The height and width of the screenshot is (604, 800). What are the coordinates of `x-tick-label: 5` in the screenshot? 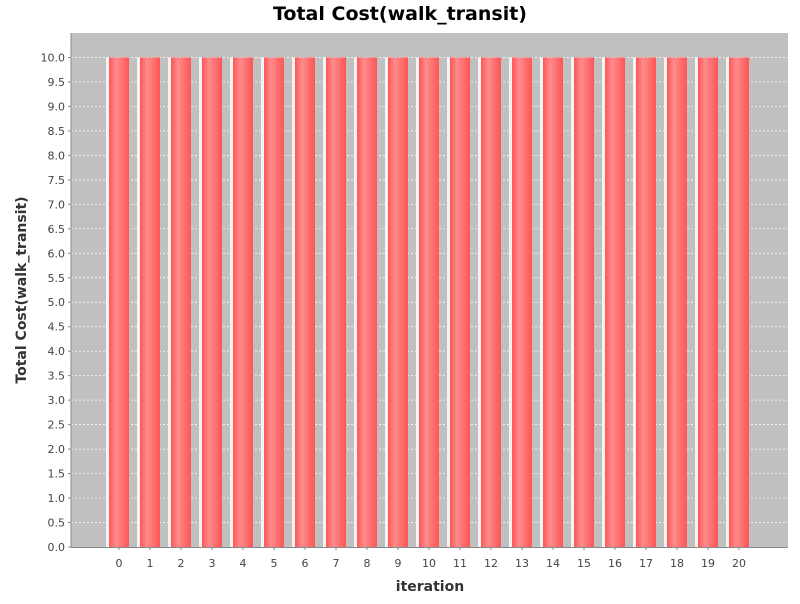 It's located at (274, 563).